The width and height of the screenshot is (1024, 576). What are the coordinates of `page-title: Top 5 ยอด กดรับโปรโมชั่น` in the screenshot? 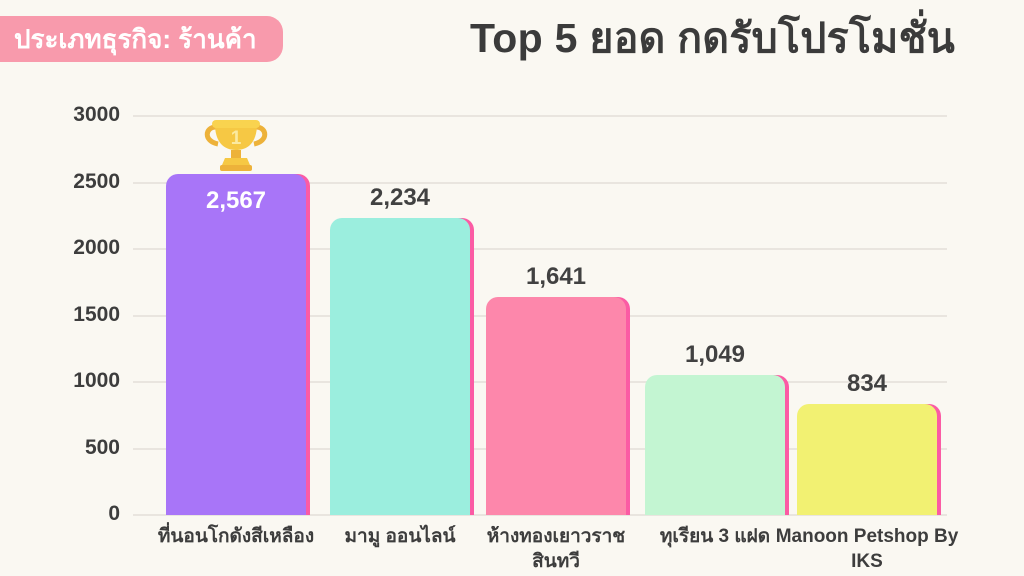 It's located at (712, 38).